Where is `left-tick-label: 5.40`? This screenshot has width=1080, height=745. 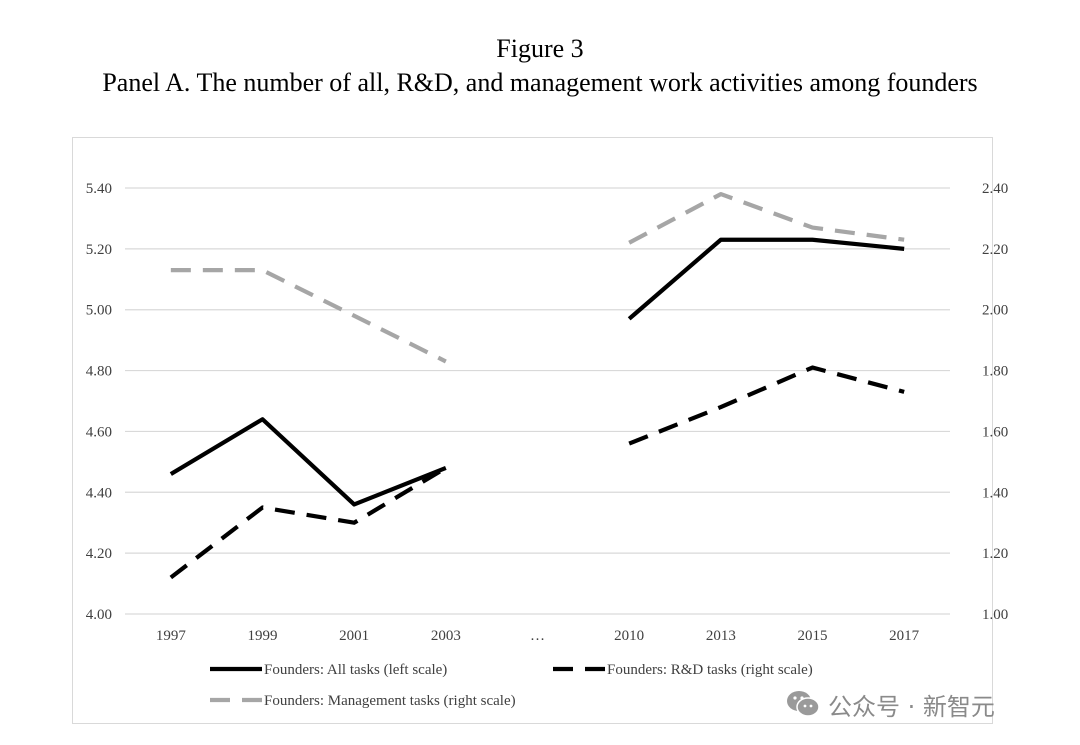 left-tick-label: 5.40 is located at coordinates (99, 189).